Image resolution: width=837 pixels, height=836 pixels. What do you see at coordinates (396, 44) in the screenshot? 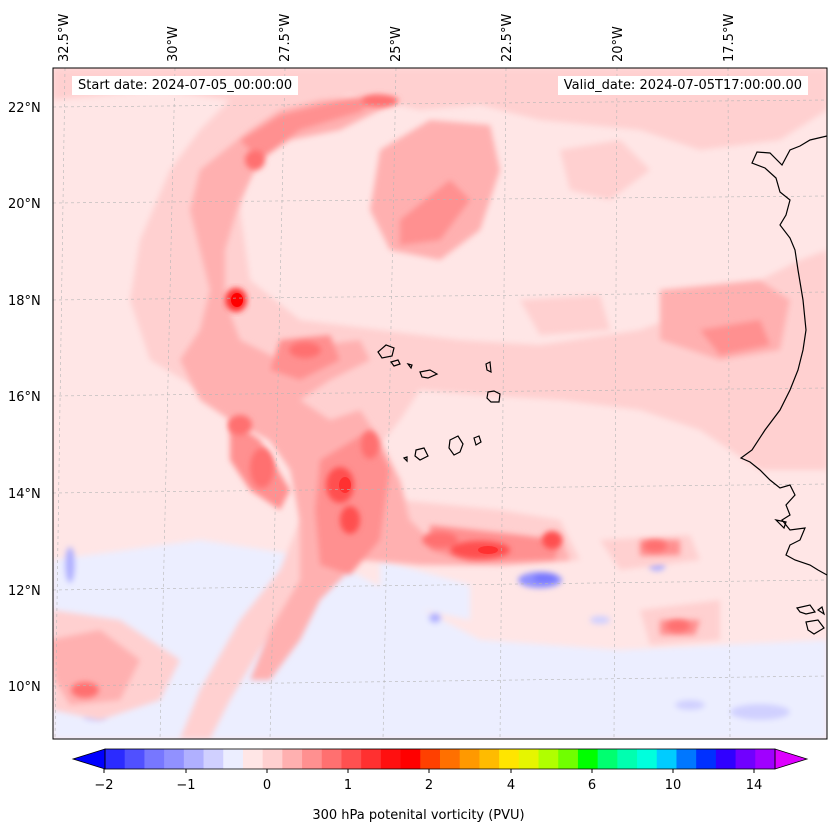
I see `lon-label-25w: 25°W` at bounding box center [396, 44].